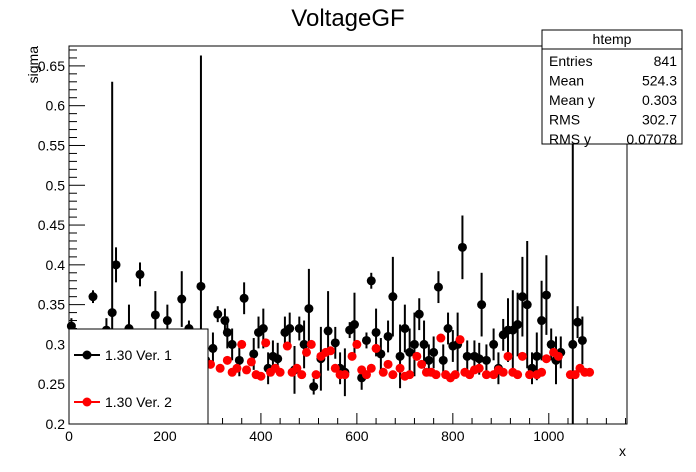 Image resolution: width=696 pixels, height=472 pixels. I want to click on y-tick-label: 0.65, so click(51, 66).